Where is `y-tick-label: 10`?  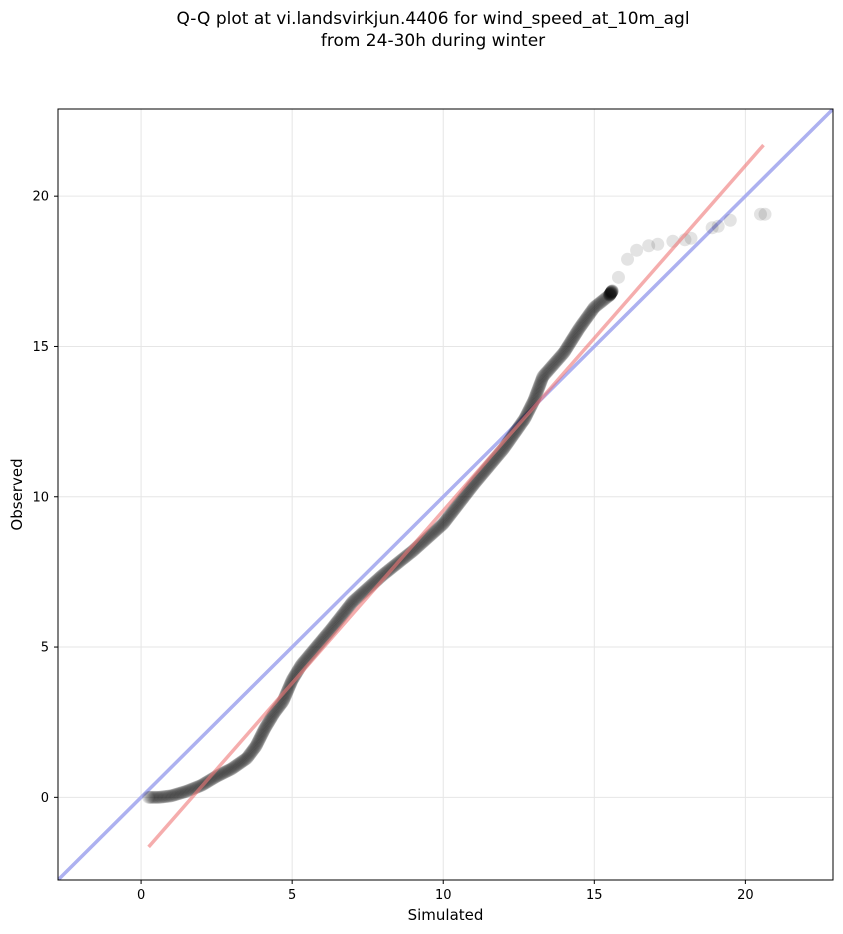 y-tick-label: 10 is located at coordinates (40, 497).